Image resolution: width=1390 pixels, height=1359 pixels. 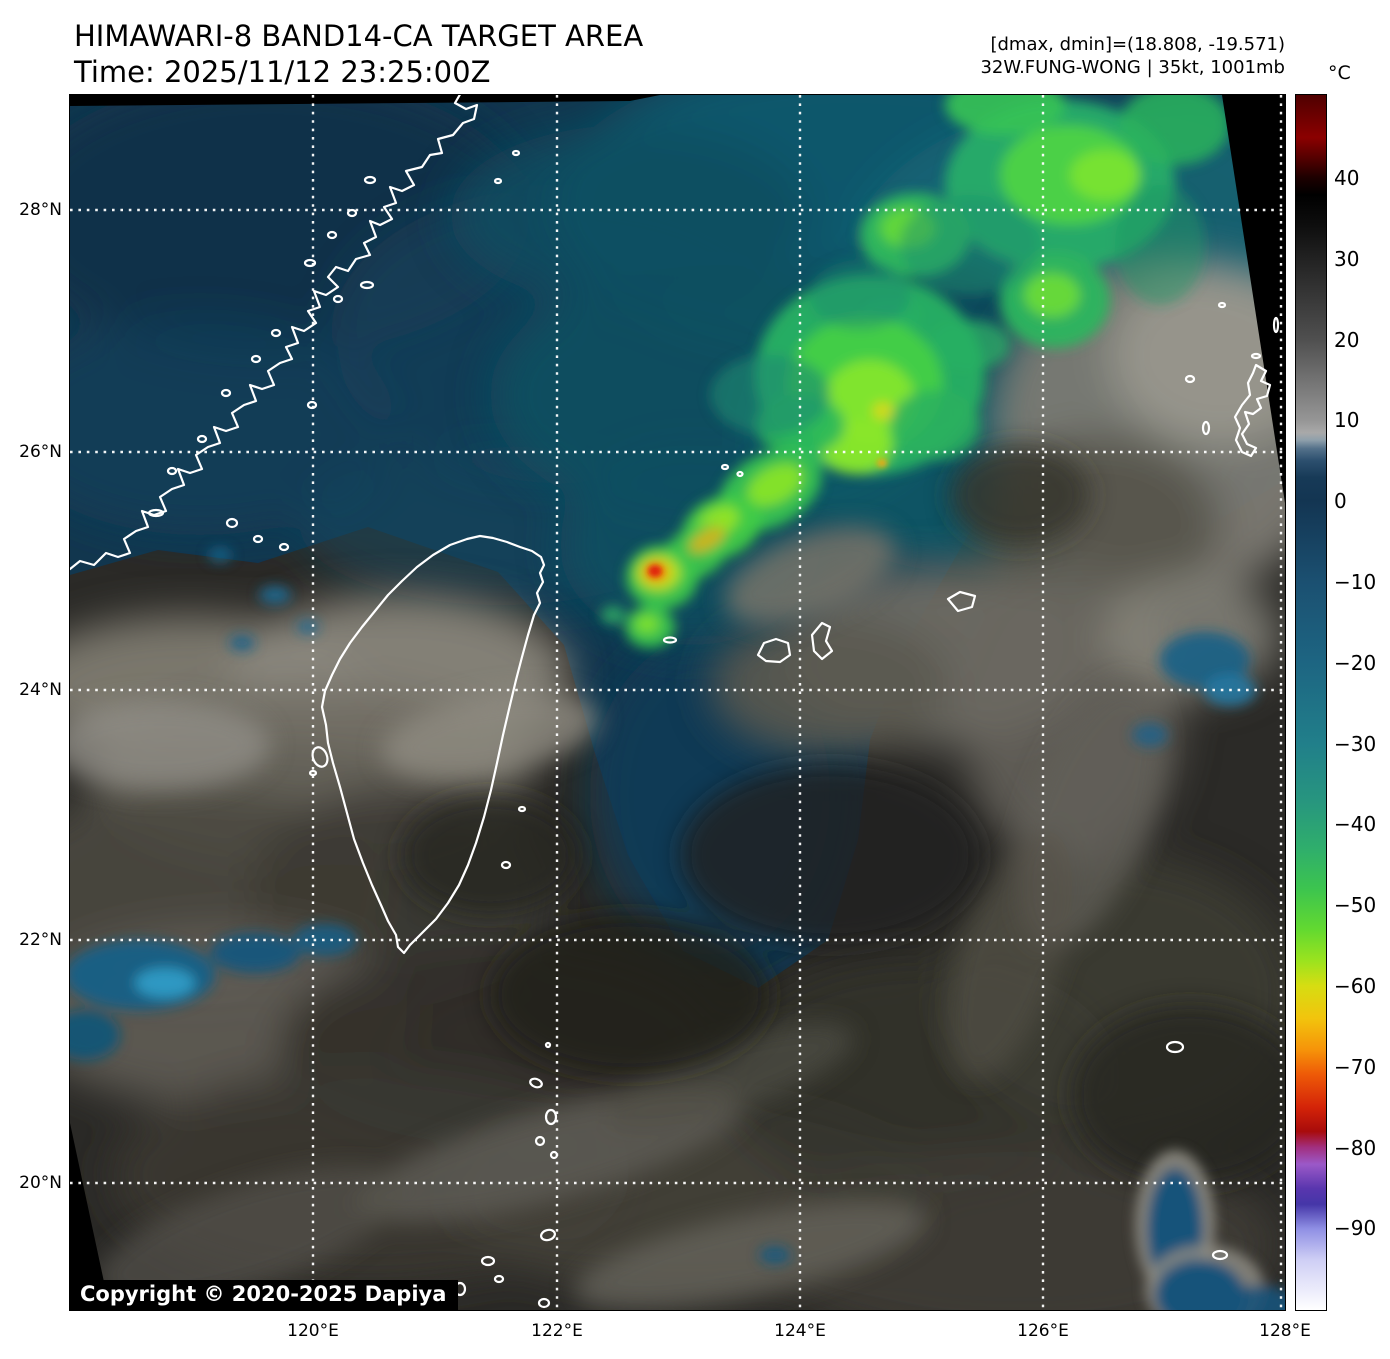 I want to click on colorbar-tick-label: 20, so click(x=1347, y=340).